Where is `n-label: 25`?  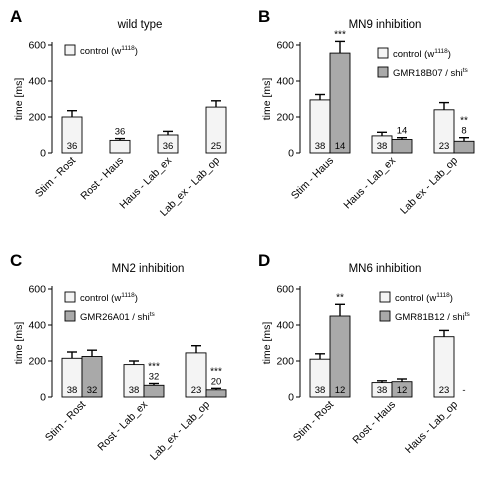
n-label: 25 is located at coordinates (216, 146).